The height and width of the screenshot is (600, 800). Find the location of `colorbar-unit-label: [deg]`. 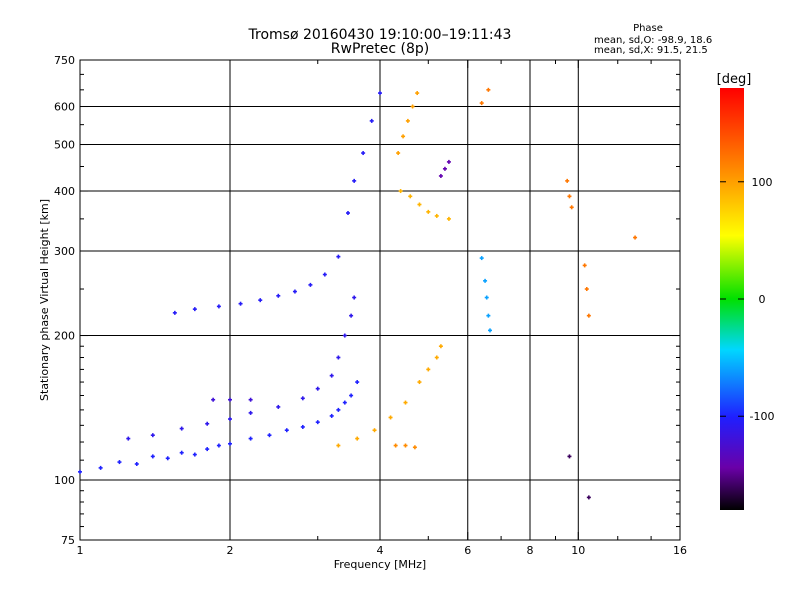

colorbar-unit-label: [deg] is located at coordinates (734, 79).